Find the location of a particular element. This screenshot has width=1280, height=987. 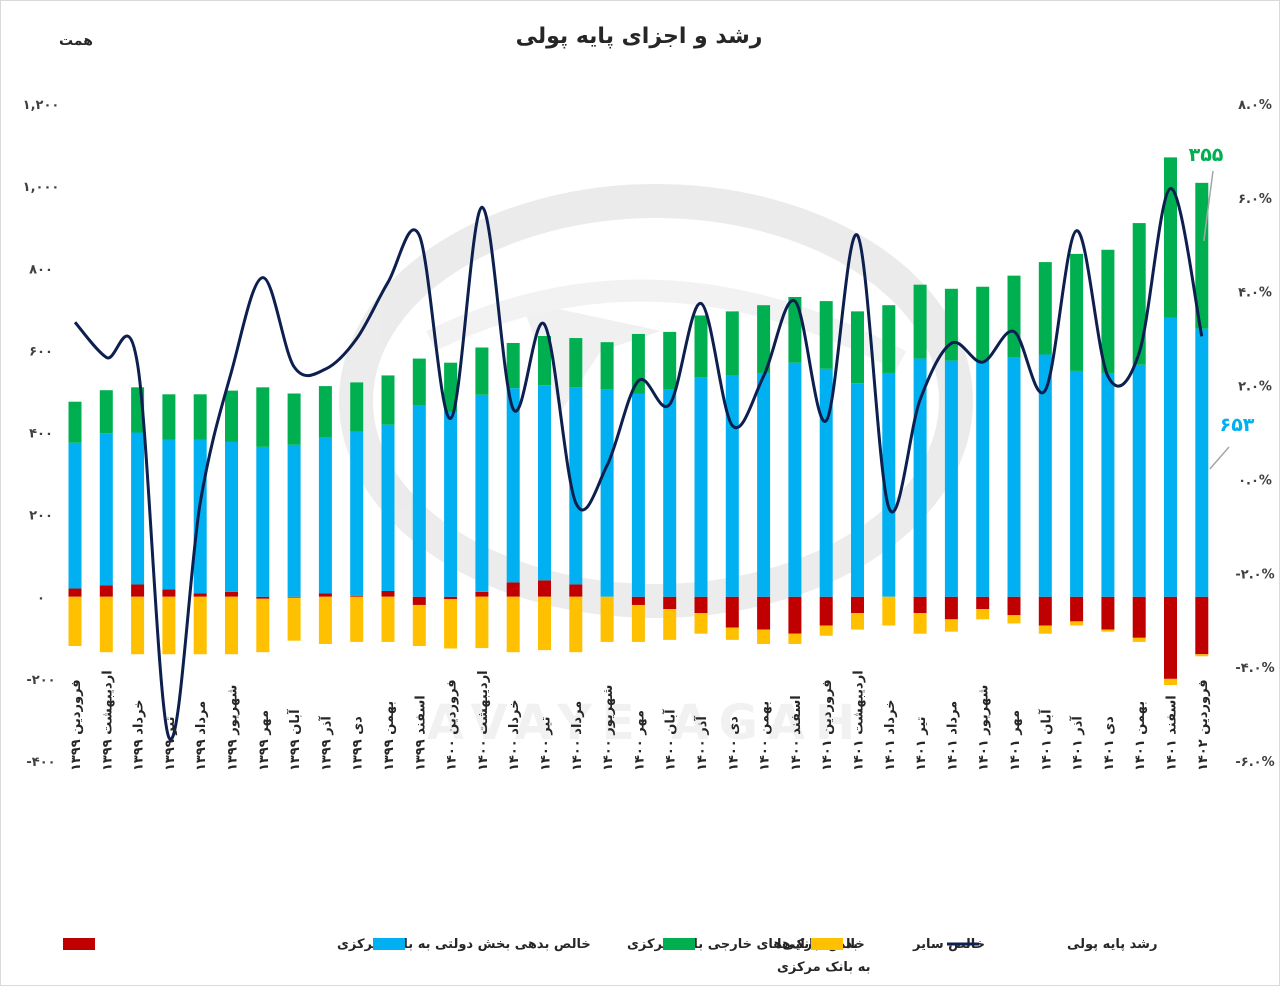

x-category-label: آبان ۱۴۰۰ is located at coordinates (670, 740).